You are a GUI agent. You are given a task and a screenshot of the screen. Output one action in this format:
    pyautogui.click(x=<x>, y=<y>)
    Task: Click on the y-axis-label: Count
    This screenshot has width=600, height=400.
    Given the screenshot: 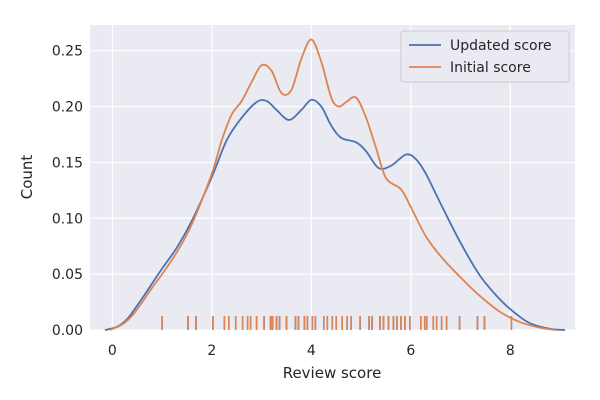 What is the action you would take?
    pyautogui.click(x=27, y=177)
    